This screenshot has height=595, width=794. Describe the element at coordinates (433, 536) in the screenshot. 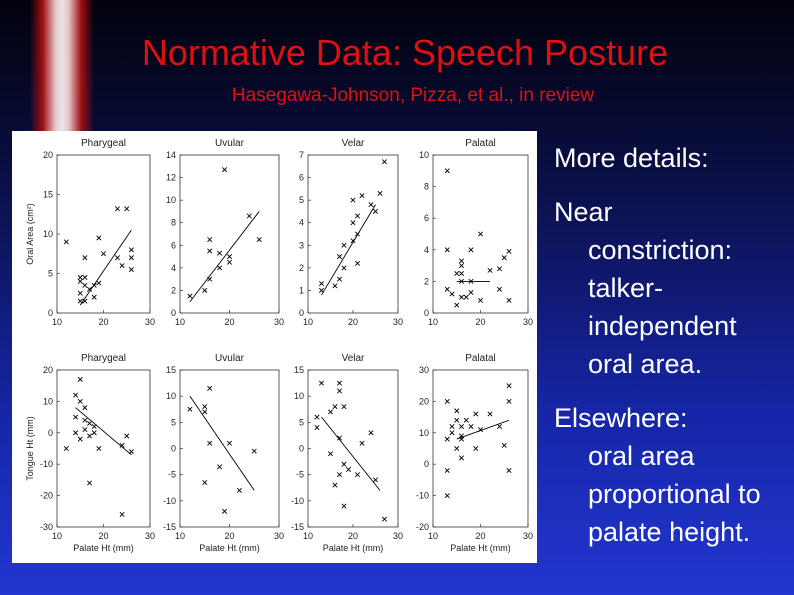

I see `x-tick-label: 10` at that location.